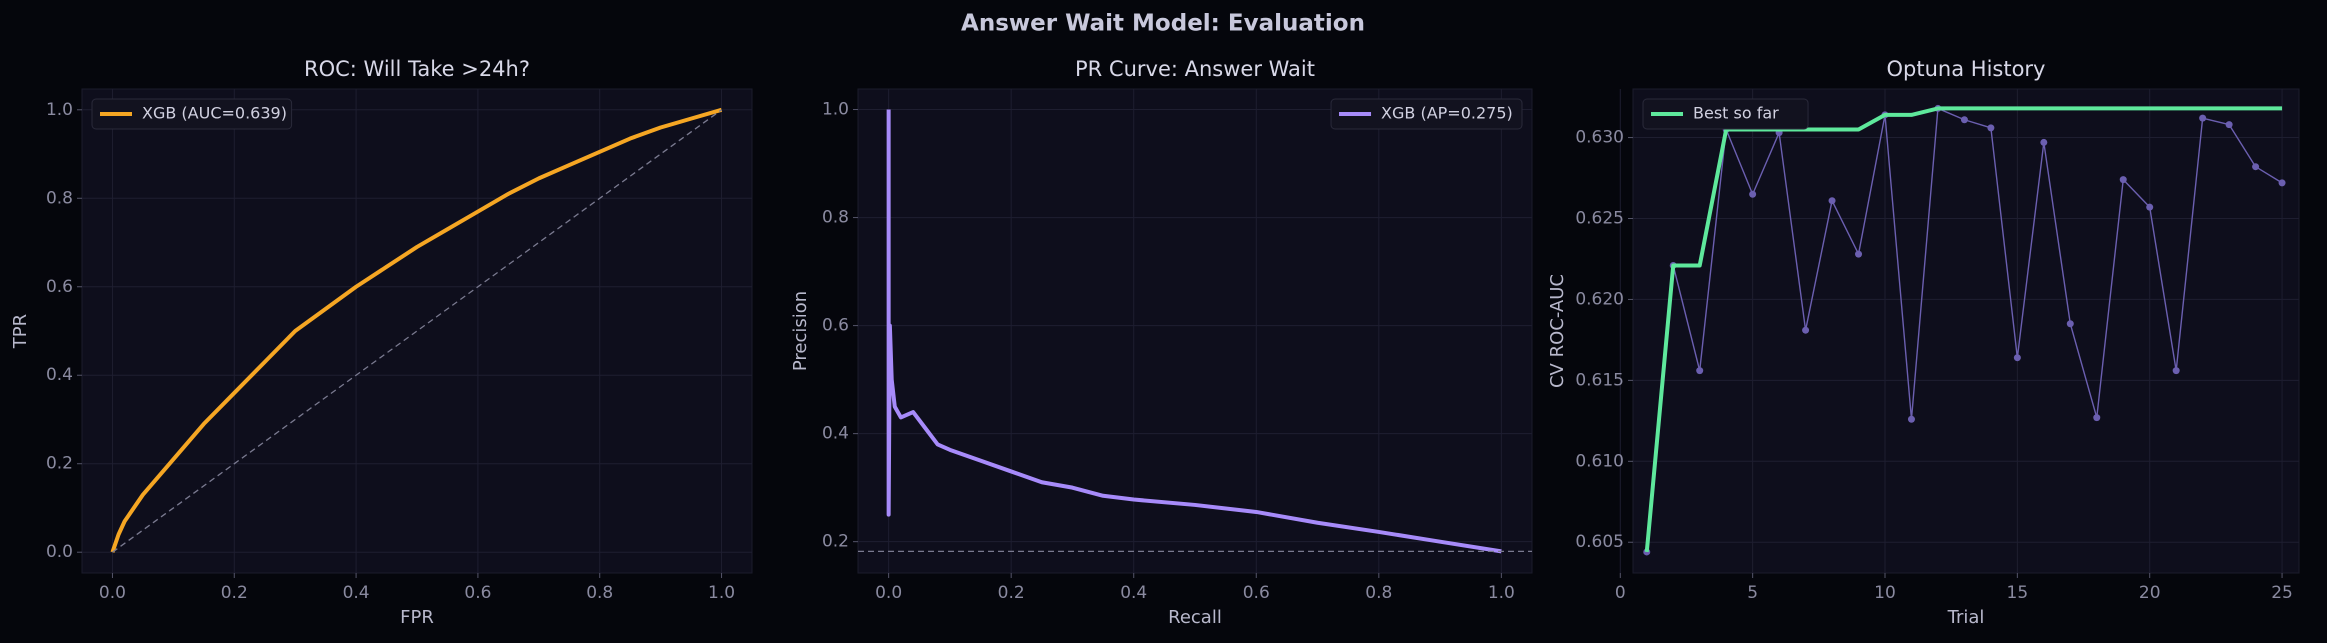  Describe the element at coordinates (417, 69) in the screenshot. I see `axis-title: ROC: Will Take >24h?` at that location.